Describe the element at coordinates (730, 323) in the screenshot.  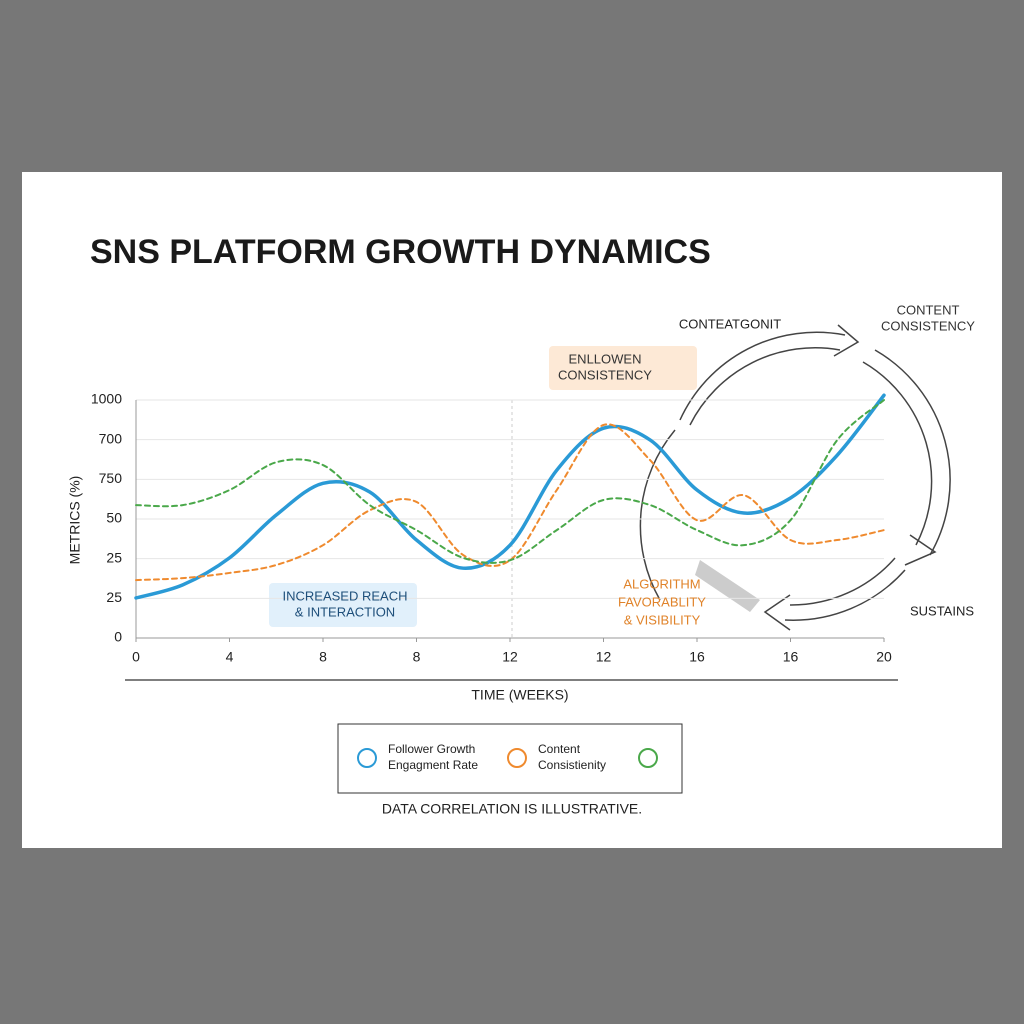
I see `annotation: CONTEATGONIT` at that location.